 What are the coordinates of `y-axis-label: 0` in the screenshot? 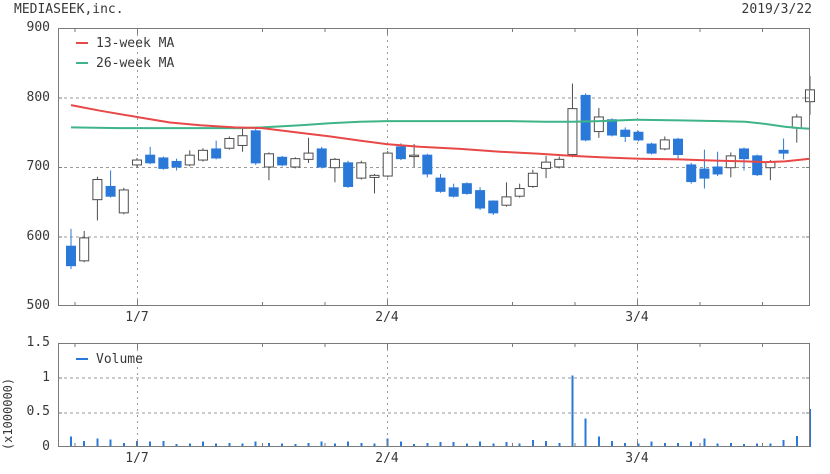 It's located at (46, 446).